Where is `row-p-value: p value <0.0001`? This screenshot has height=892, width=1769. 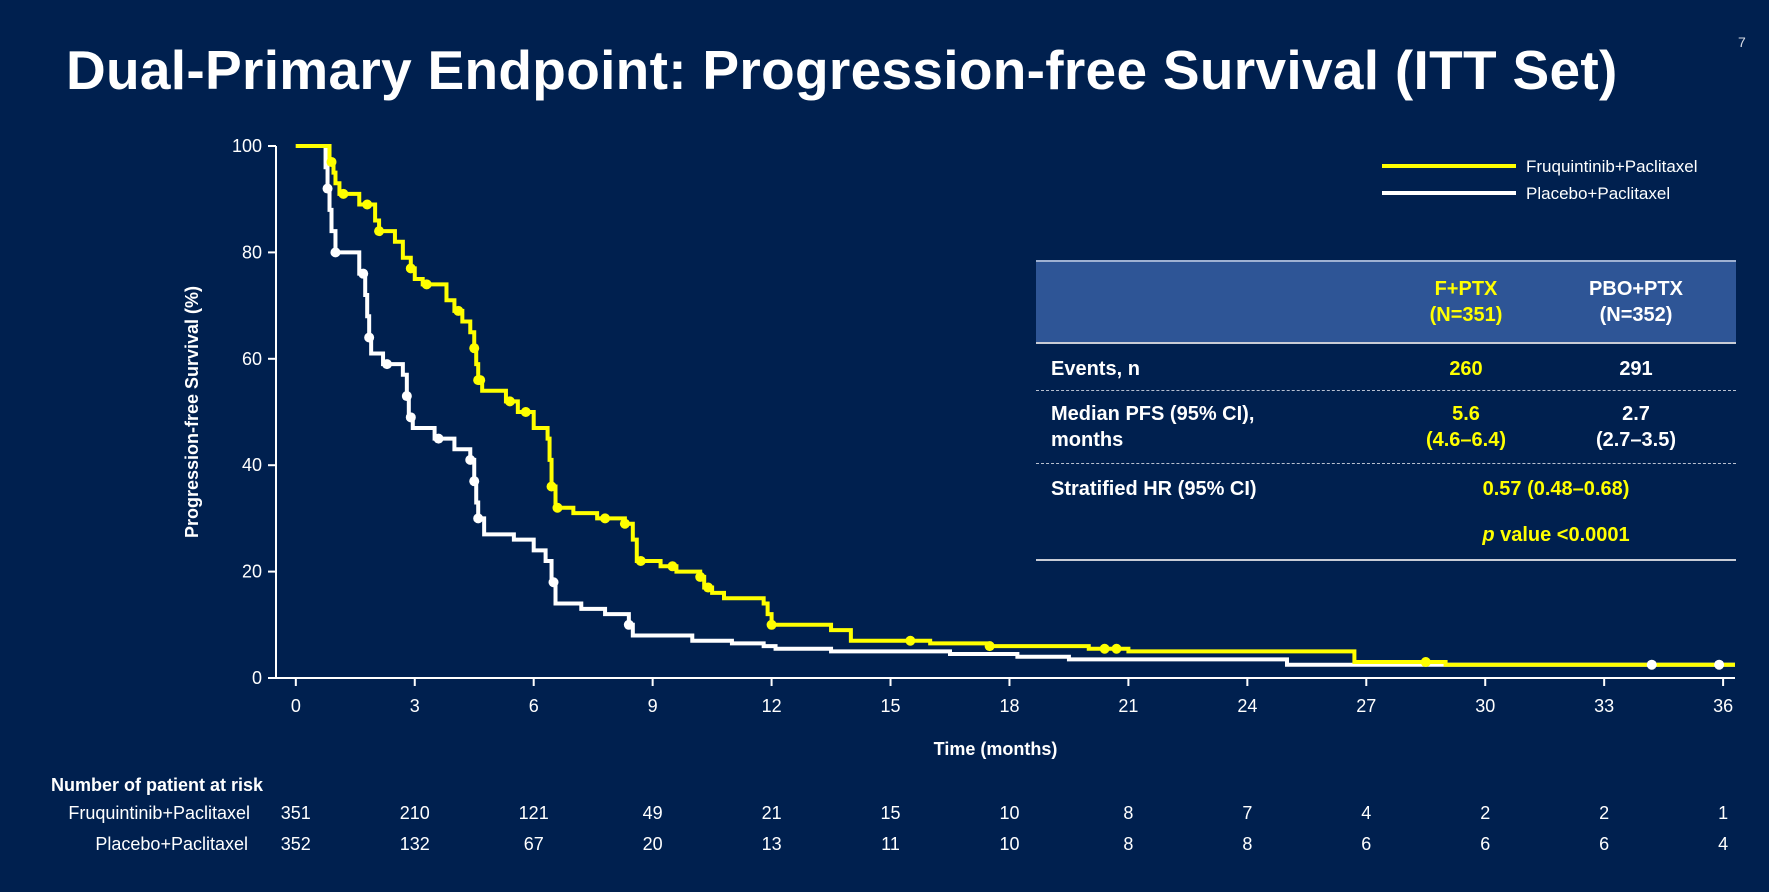 row-p-value: p value <0.0001 is located at coordinates (1556, 535).